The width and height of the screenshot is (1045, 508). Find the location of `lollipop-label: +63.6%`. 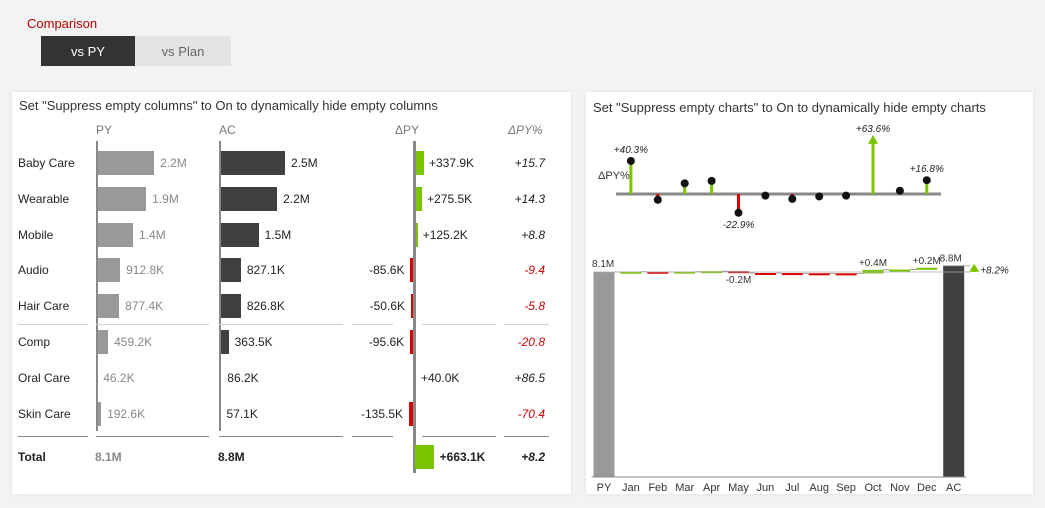

lollipop-label: +63.6% is located at coordinates (873, 129).